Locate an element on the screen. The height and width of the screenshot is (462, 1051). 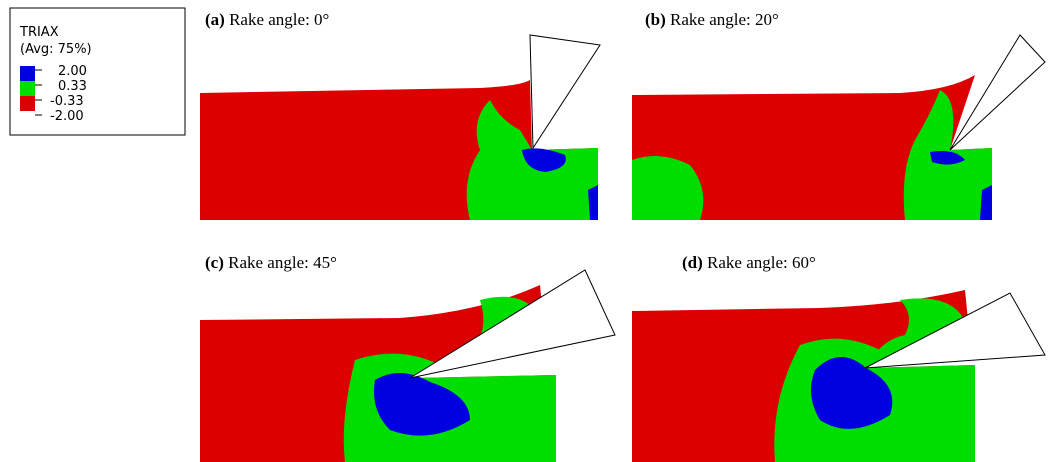
panel-label: (d) Rake angle: 60° is located at coordinates (749, 262).